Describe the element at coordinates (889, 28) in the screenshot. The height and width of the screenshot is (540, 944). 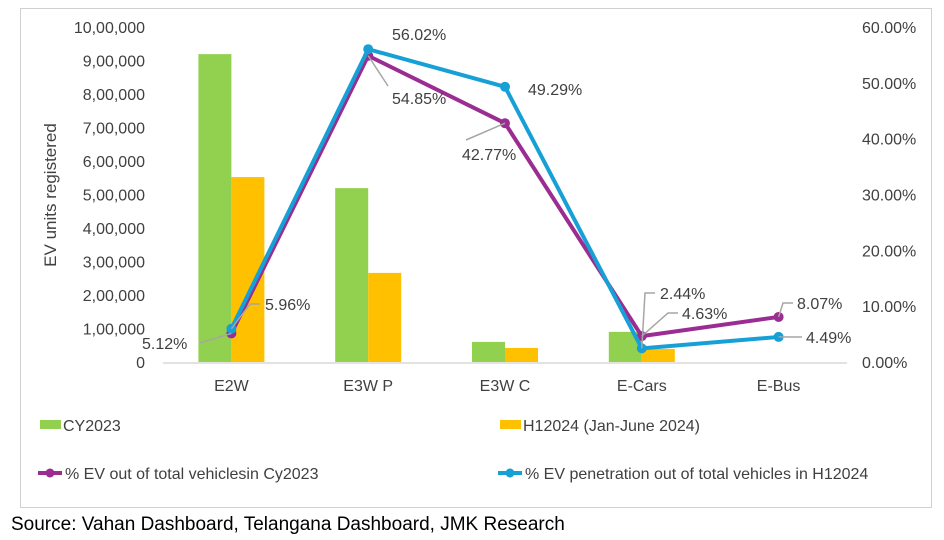
I see `y2-tick-label: 60.00%` at that location.